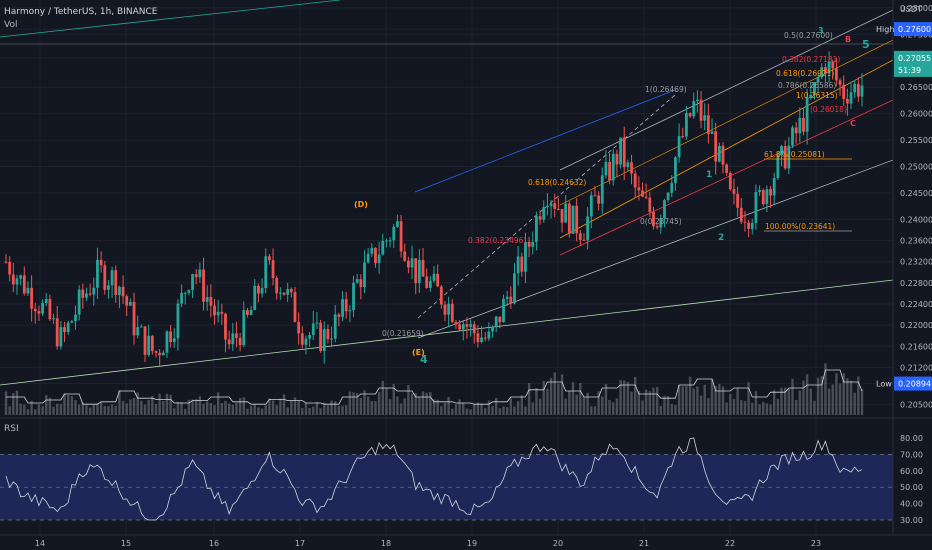 This screenshot has height=550, width=932. What do you see at coordinates (726, 149) in the screenshot?
I see `trendline` at bounding box center [726, 149].